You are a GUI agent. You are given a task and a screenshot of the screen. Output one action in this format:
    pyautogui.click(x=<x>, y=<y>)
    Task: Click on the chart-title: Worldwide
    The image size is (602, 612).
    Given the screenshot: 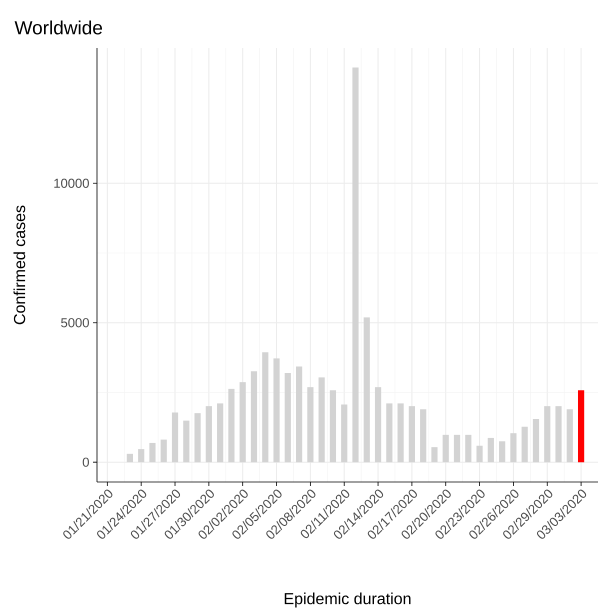 What is the action you would take?
    pyautogui.click(x=58, y=27)
    